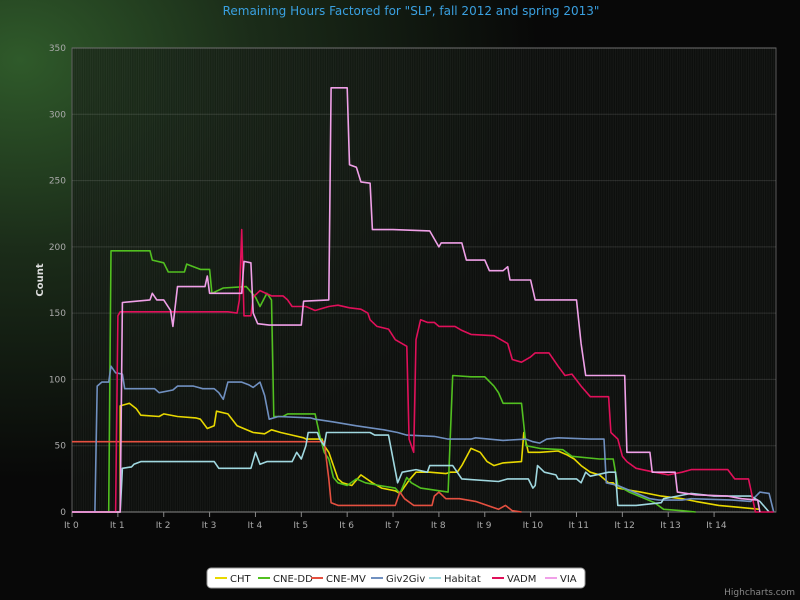  I want to click on y-axis: 0 50 100 150 200 250 300 350, so click(57, 281).